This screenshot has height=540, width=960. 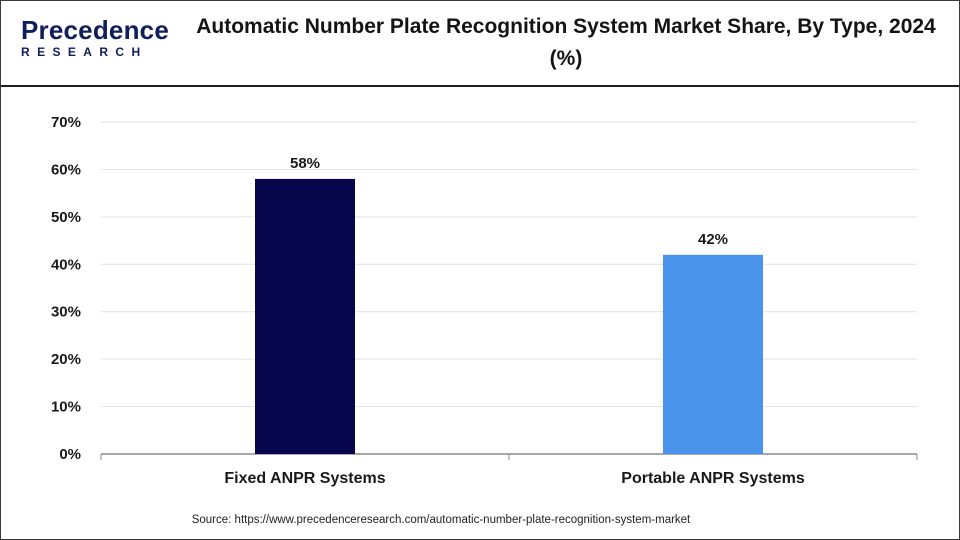 I want to click on y-tick-label: 40%, so click(x=66, y=264).